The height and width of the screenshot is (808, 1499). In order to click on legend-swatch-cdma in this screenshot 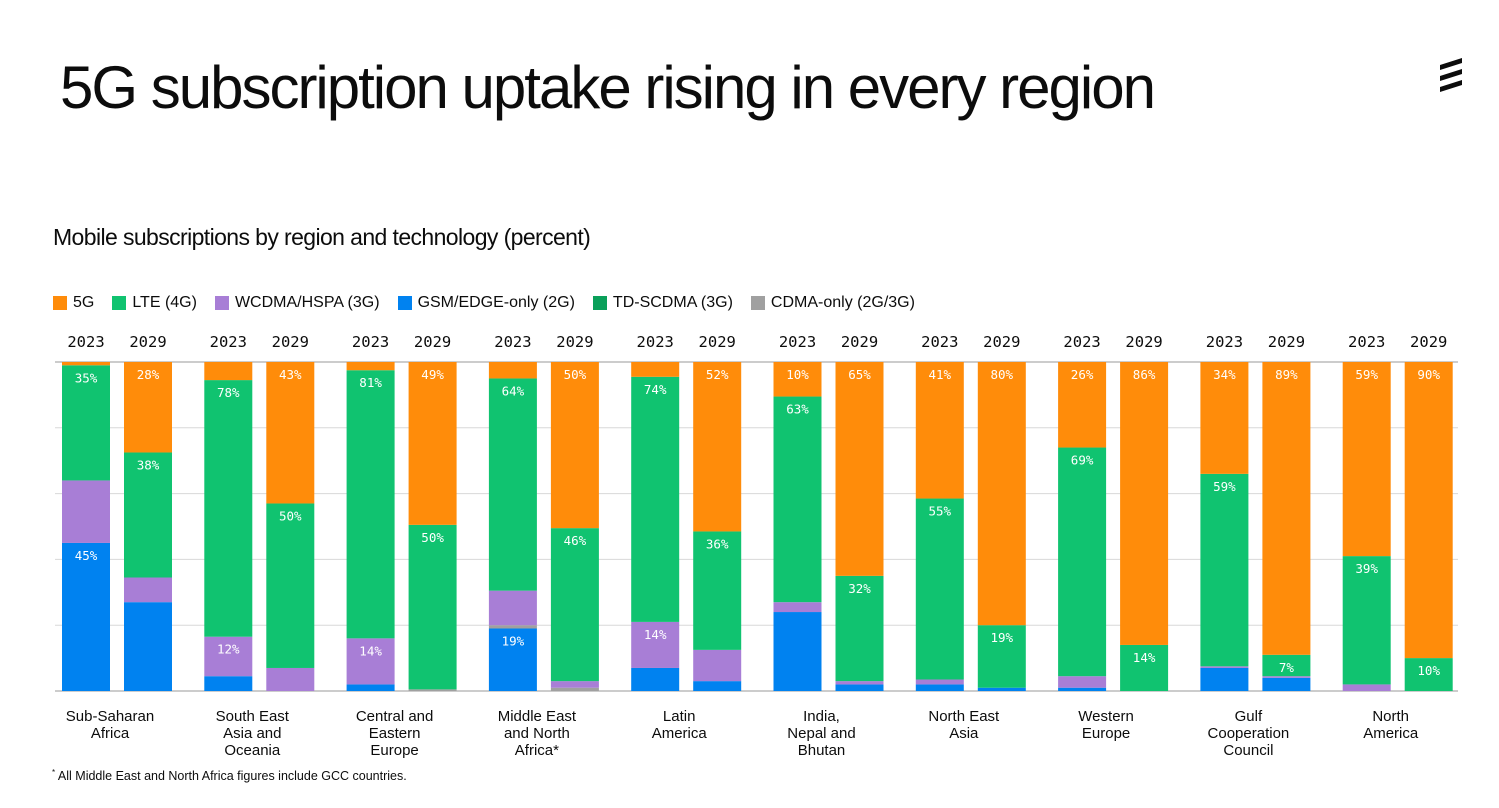, I will do `click(757, 303)`.